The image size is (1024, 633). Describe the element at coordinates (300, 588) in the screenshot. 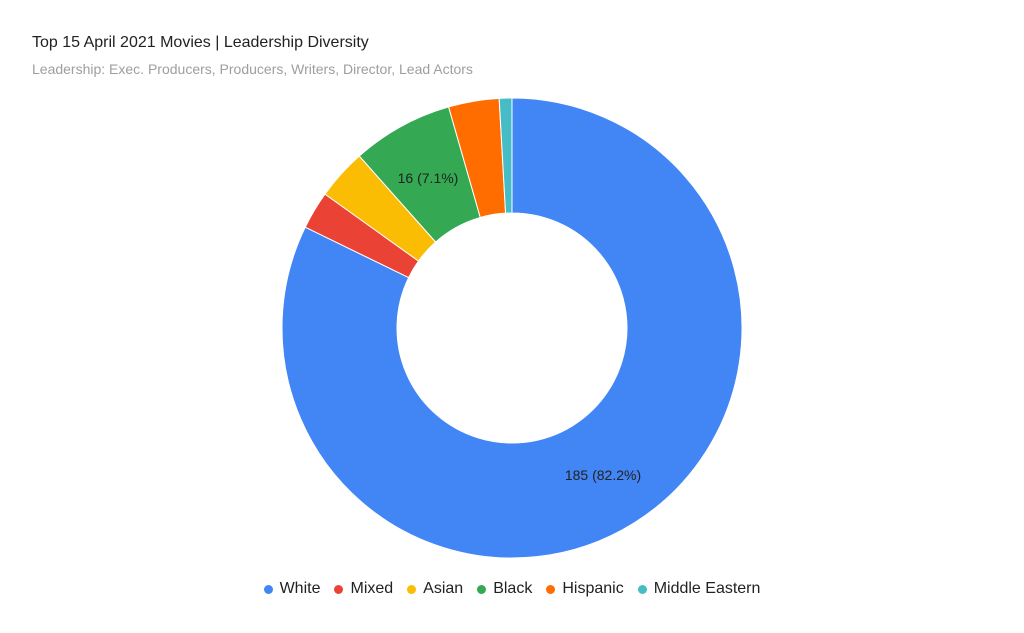

I see `legend-label: White` at that location.